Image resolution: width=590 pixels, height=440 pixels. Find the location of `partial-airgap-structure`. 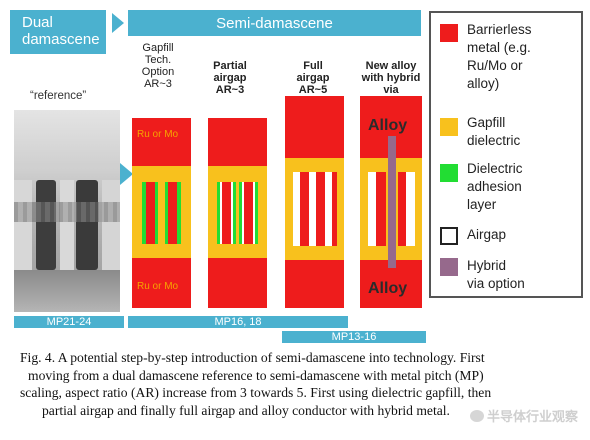

partial-airgap-structure is located at coordinates (237, 213).